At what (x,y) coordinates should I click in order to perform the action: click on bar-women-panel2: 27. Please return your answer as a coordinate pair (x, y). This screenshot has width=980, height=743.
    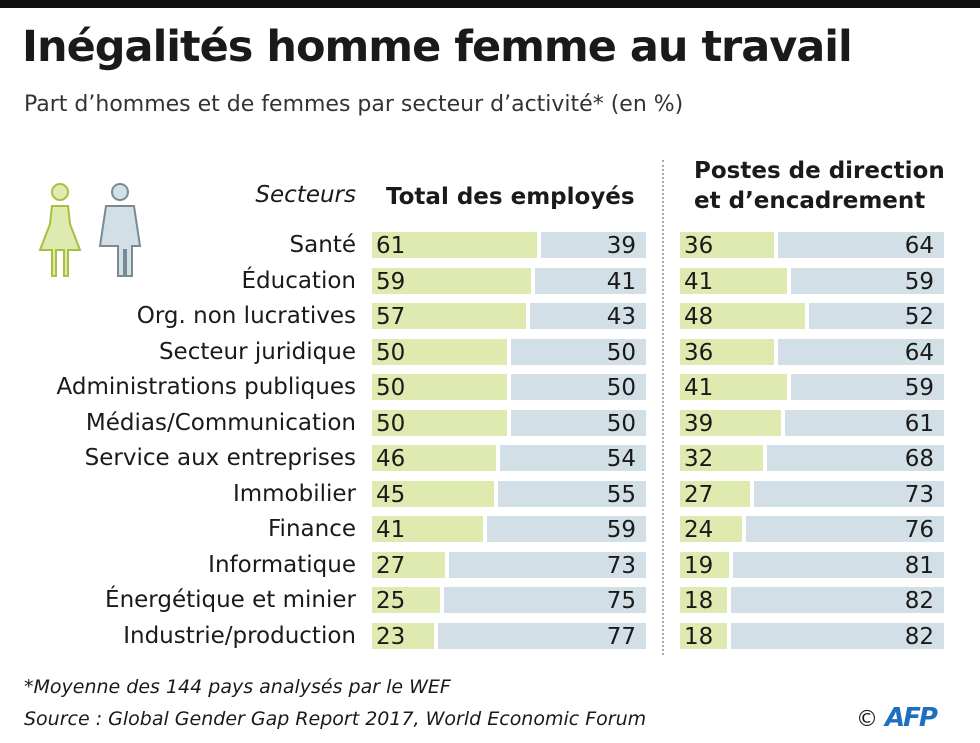
    Looking at the image, I should click on (715, 494).